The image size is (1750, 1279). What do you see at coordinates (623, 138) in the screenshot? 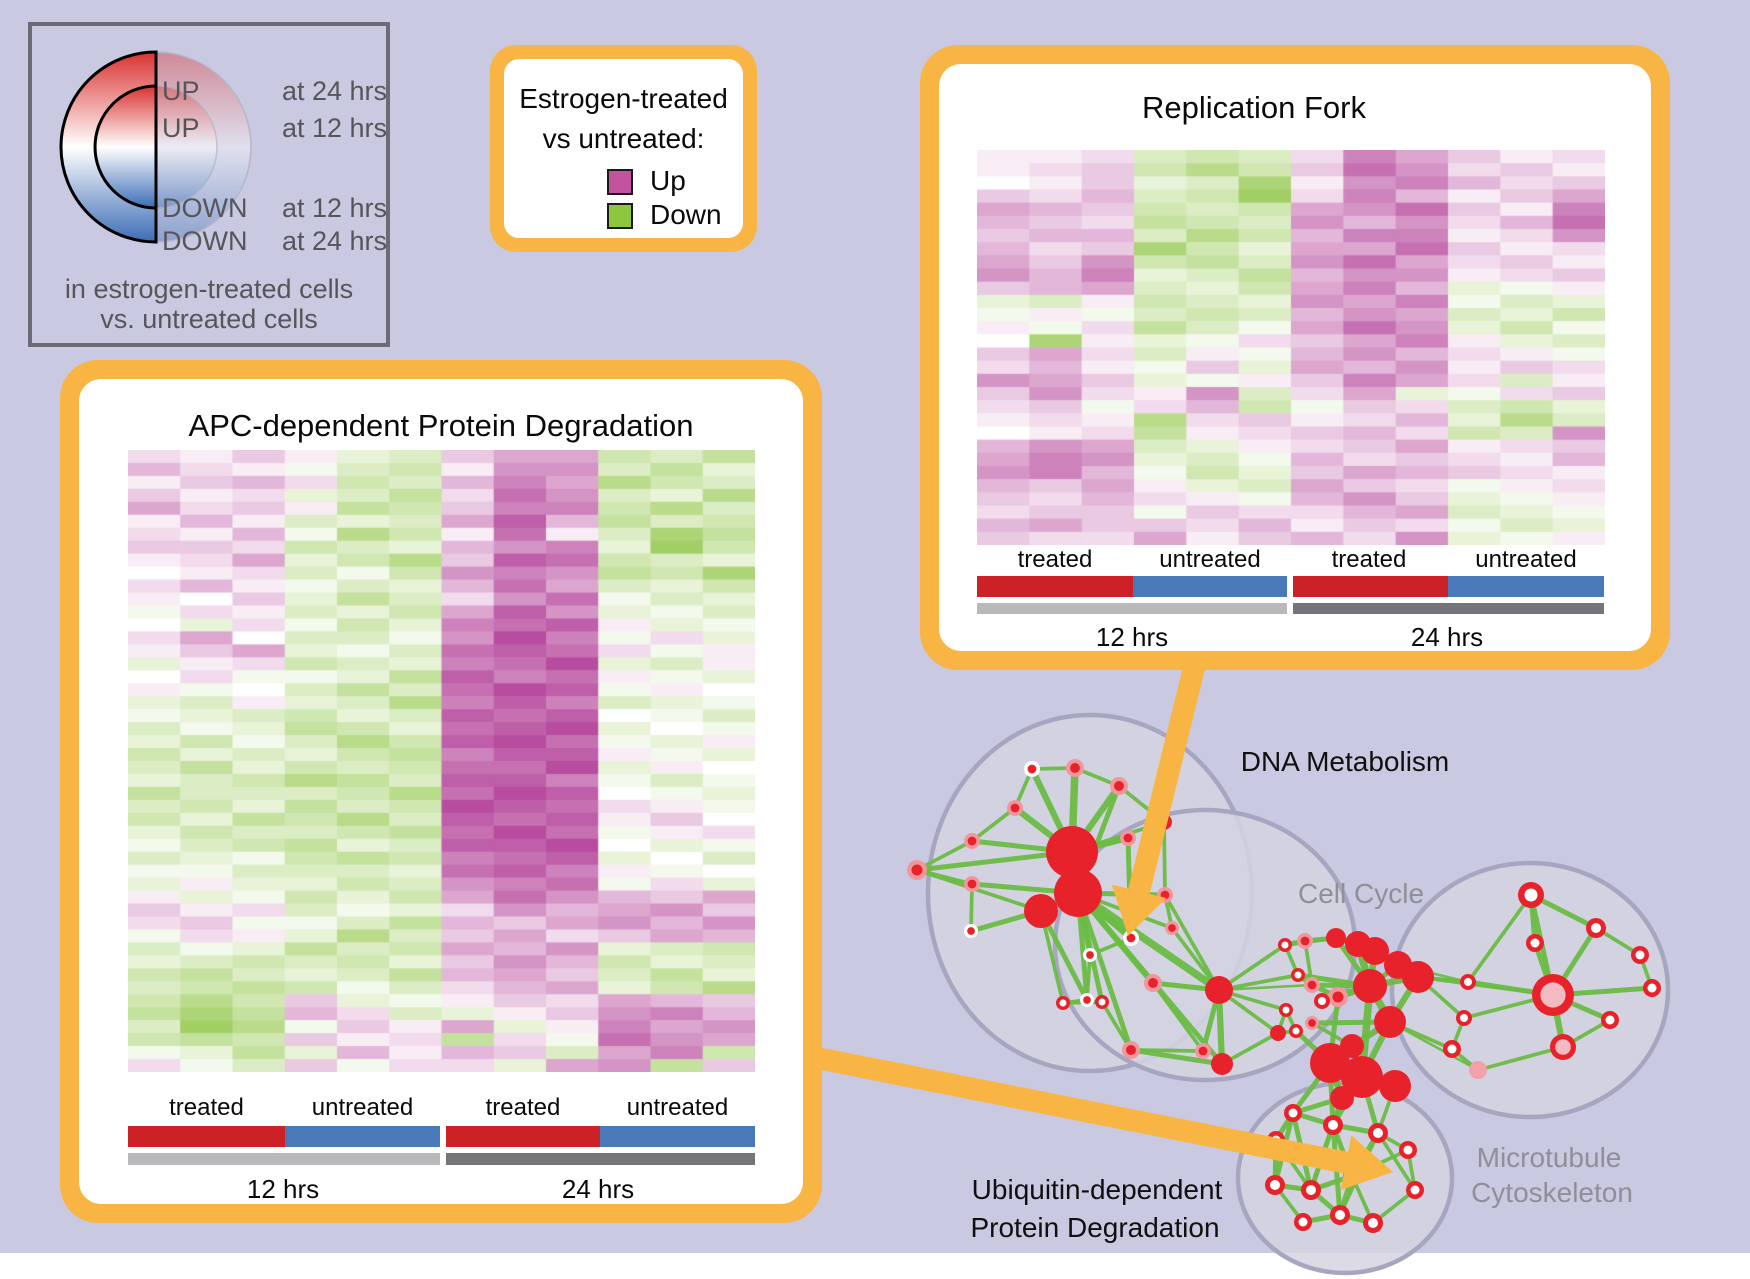
I see `estrogen-legend-title: vs untreated:` at bounding box center [623, 138].